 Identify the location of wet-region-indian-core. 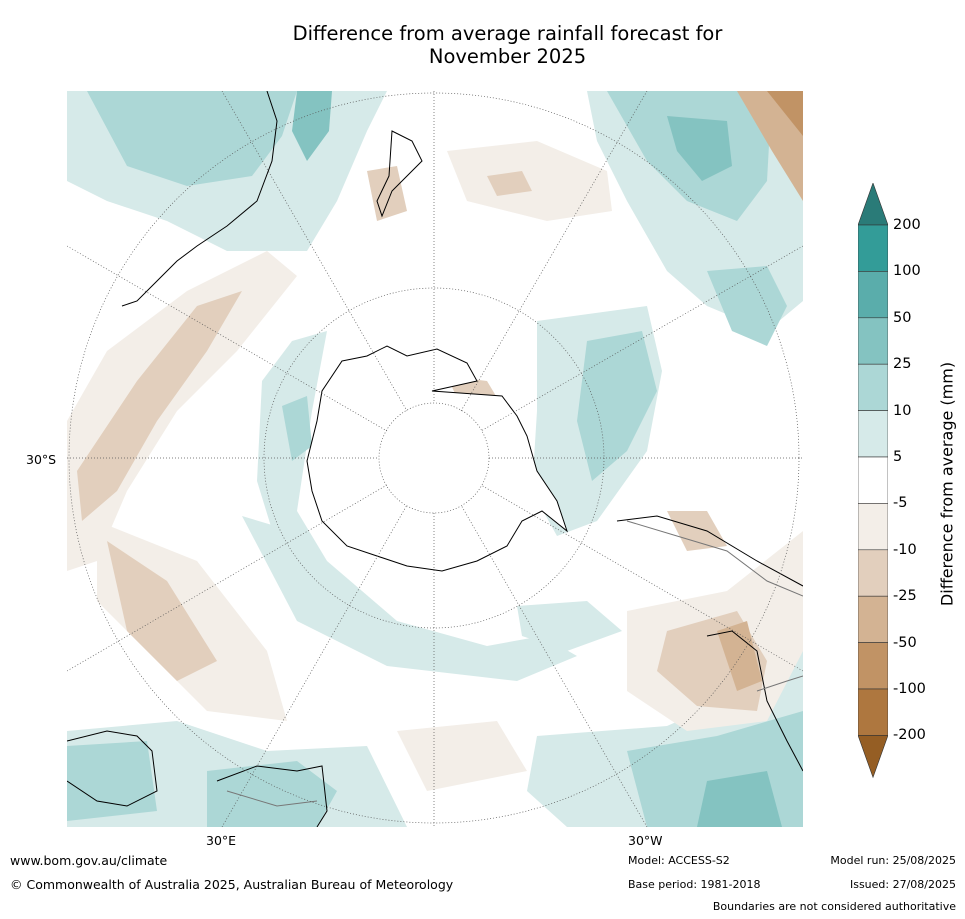
(297, 428).